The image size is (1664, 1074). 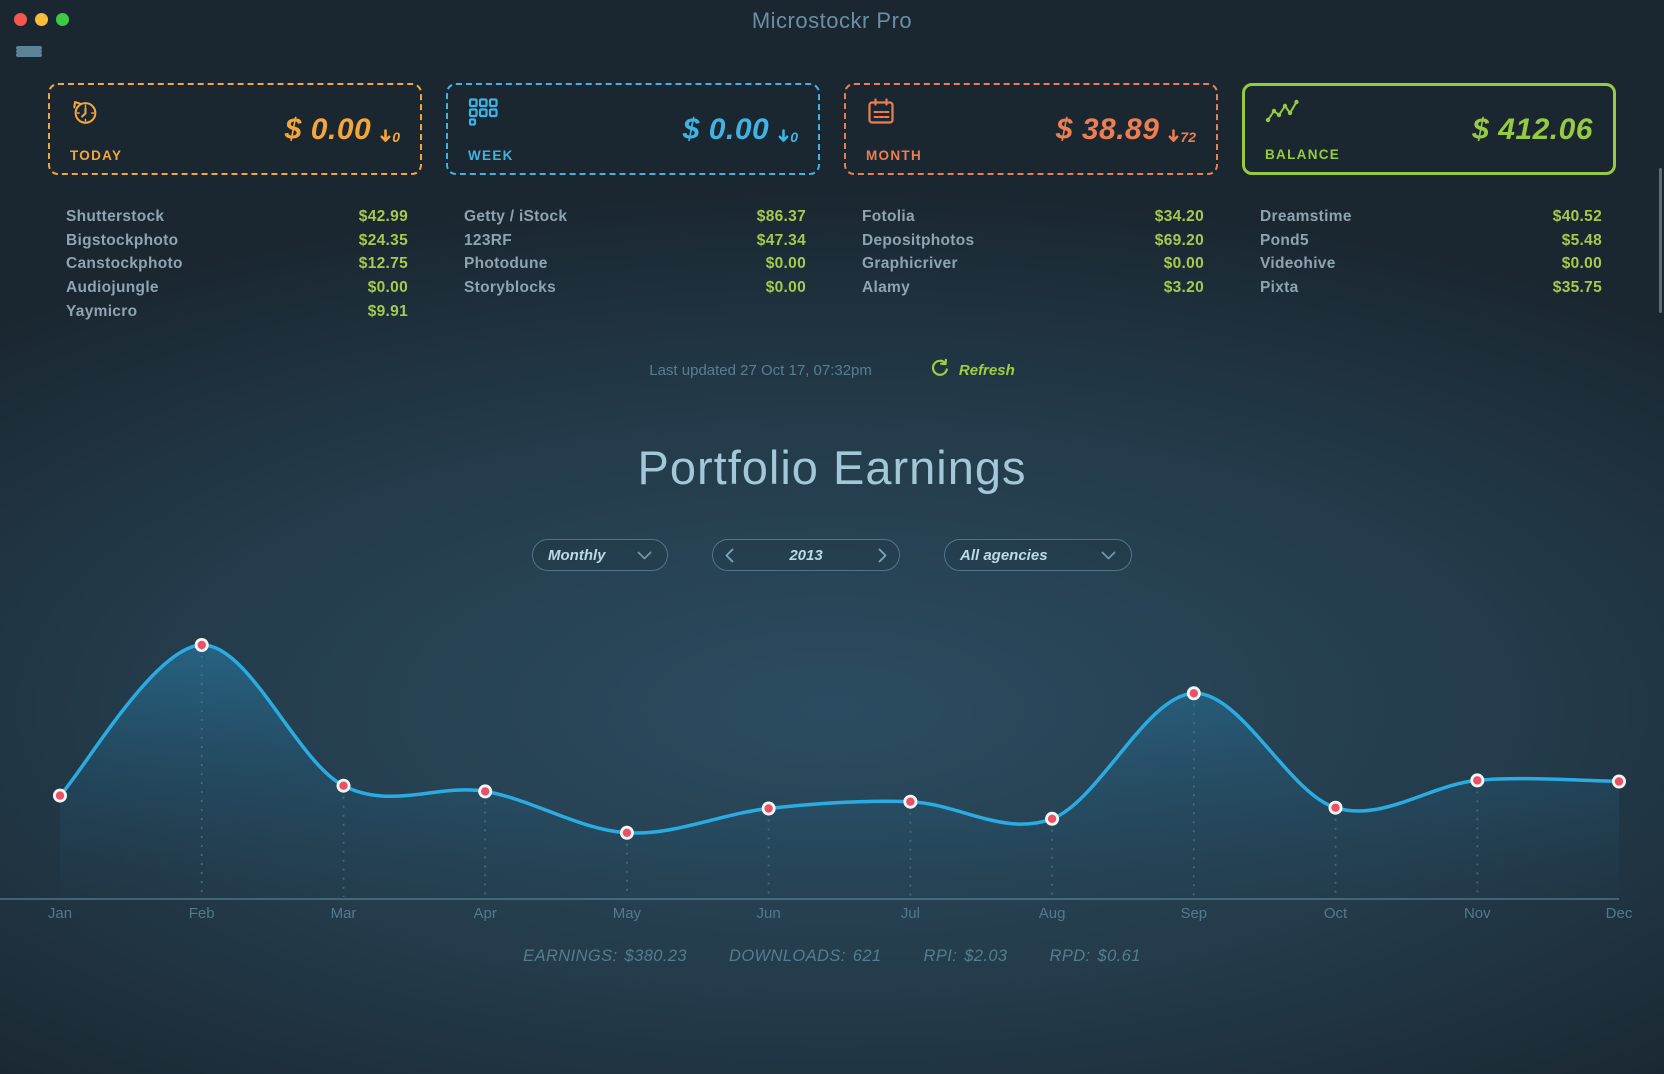 What do you see at coordinates (1193, 913) in the screenshot?
I see `x-axis-label: Sep` at bounding box center [1193, 913].